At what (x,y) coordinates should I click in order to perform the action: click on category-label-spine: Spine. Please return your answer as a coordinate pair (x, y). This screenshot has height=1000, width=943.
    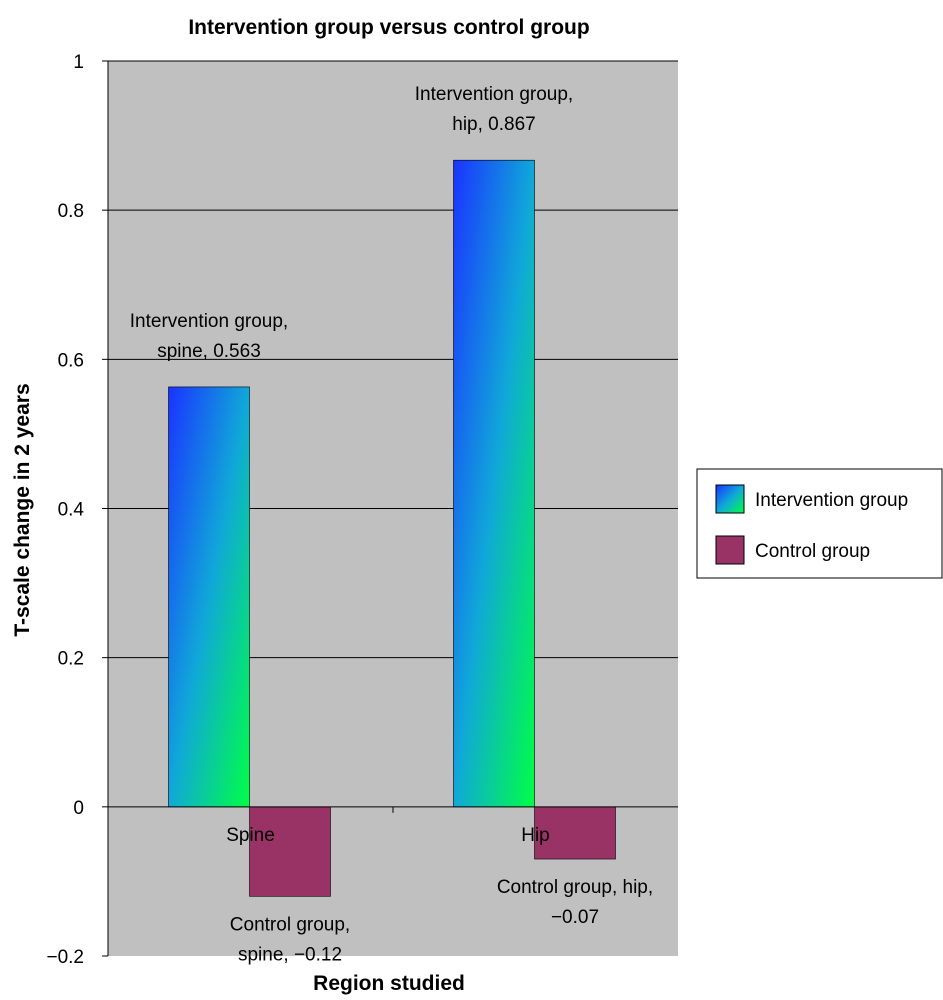
    Looking at the image, I should click on (250, 835).